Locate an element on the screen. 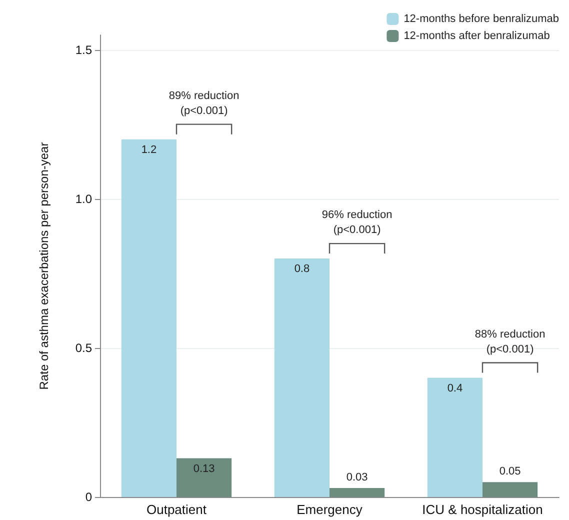 Image resolution: width=569 pixels, height=520 pixels. y-axis-title: Rate of asthma exacerbations per person-year is located at coordinates (44, 266).